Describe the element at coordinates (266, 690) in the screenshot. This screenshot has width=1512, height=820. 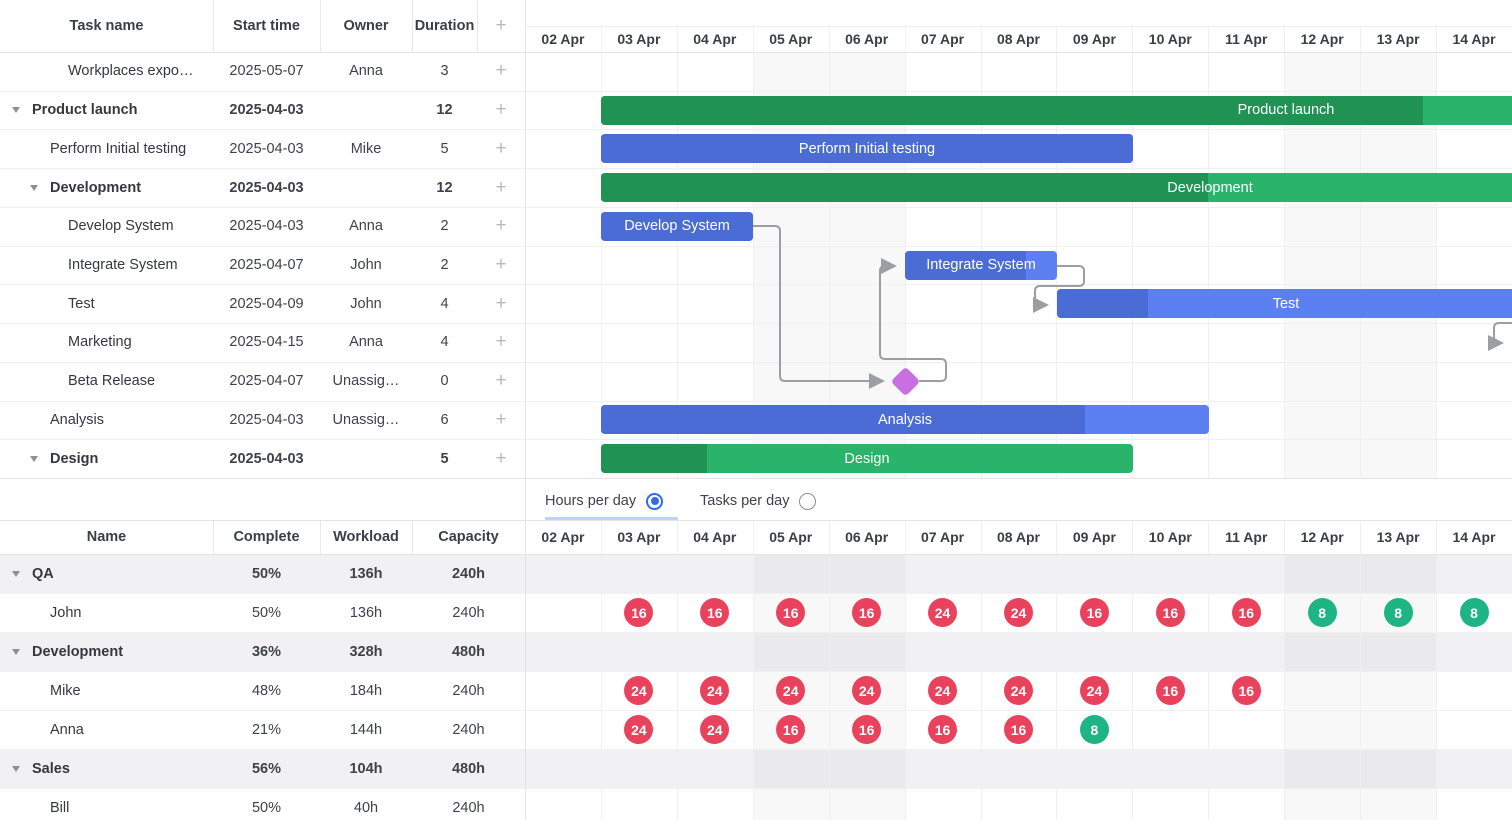
I see `resource-complete-cell: 48%` at that location.